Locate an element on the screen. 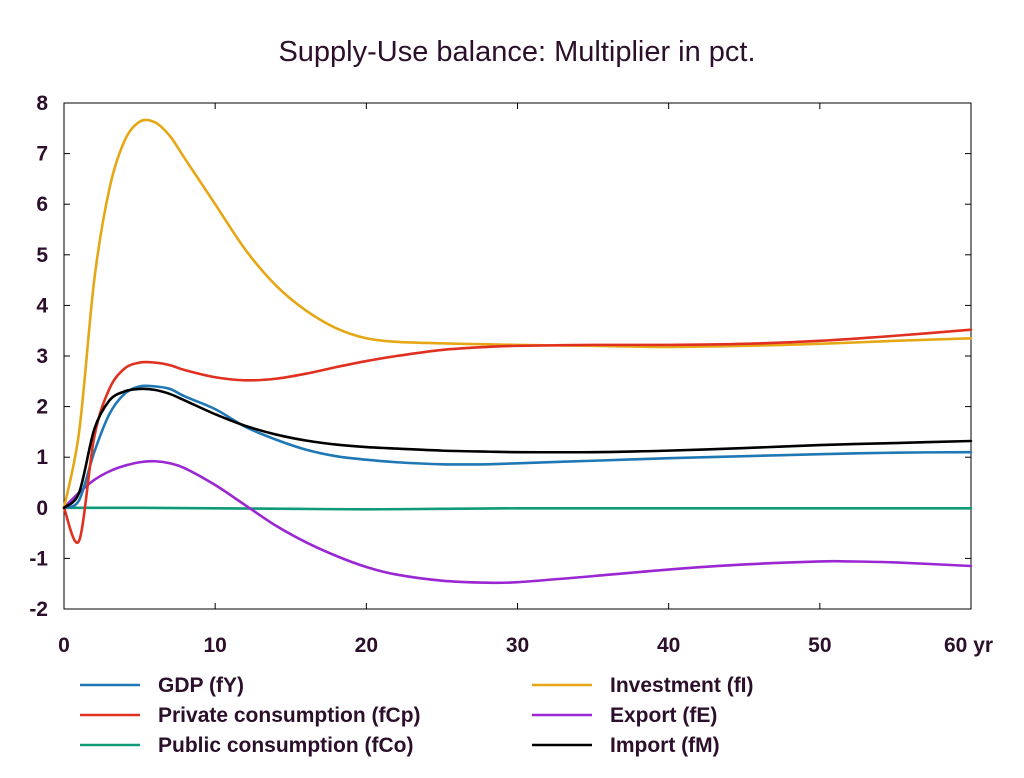 The height and width of the screenshot is (778, 1024). y-tick-label: 1 is located at coordinates (42, 457).